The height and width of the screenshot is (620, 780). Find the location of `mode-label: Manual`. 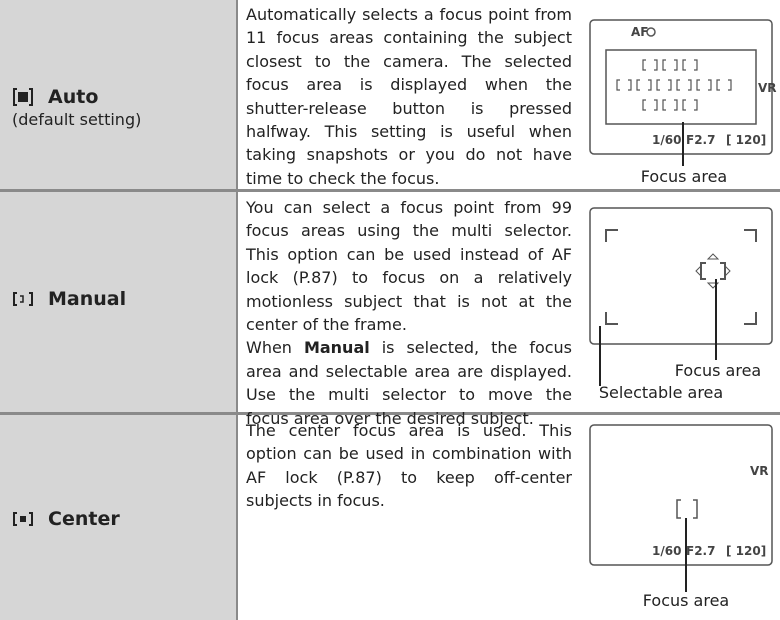

mode-label: Manual is located at coordinates (69, 299).